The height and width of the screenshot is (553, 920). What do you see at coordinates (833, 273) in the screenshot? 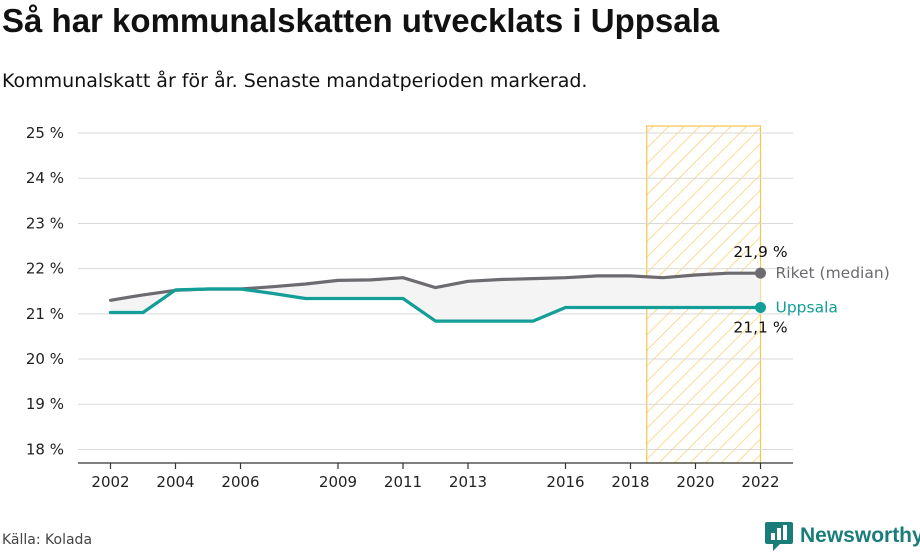
I see `series-name-label: Riket (median)` at bounding box center [833, 273].